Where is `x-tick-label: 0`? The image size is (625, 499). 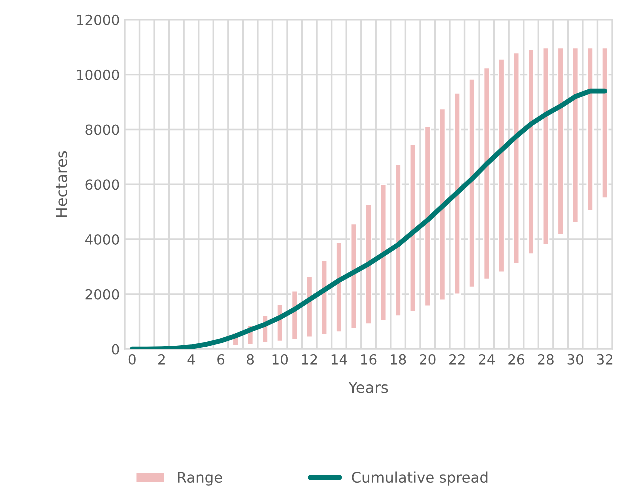
x-tick-label: 0 is located at coordinates (132, 359).